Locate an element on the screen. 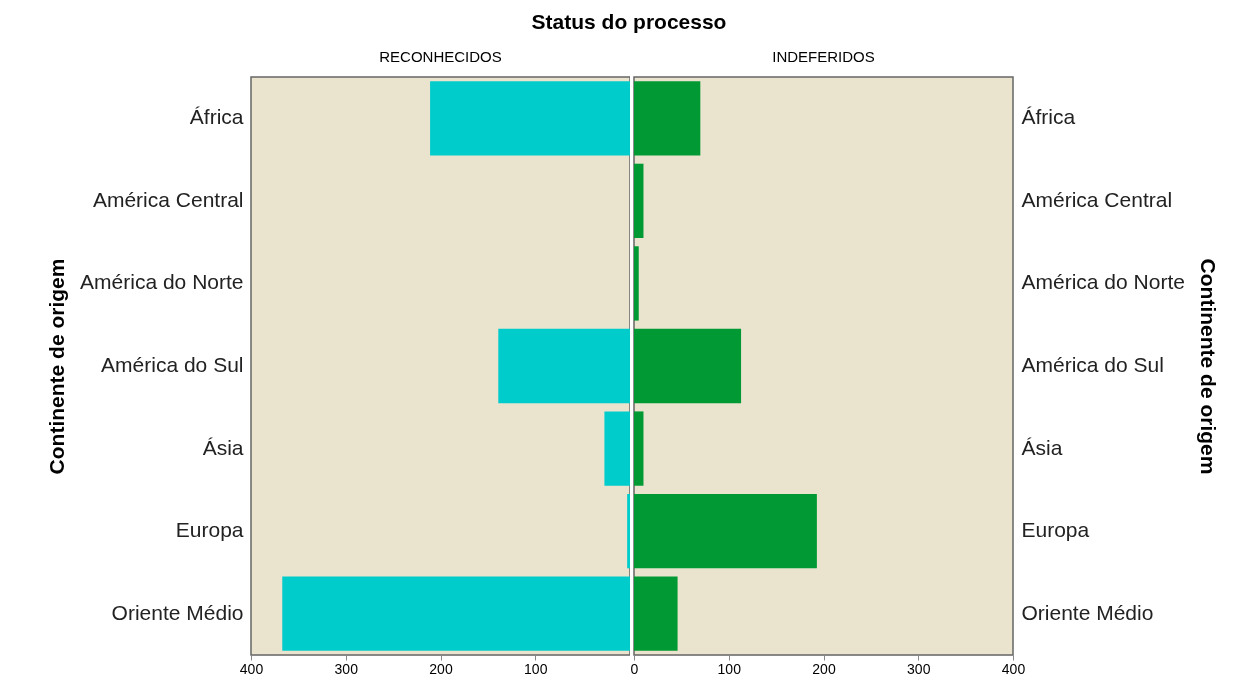 The height and width of the screenshot is (697, 1247). chart-subtitle: INDEFERIDOS is located at coordinates (823, 56).